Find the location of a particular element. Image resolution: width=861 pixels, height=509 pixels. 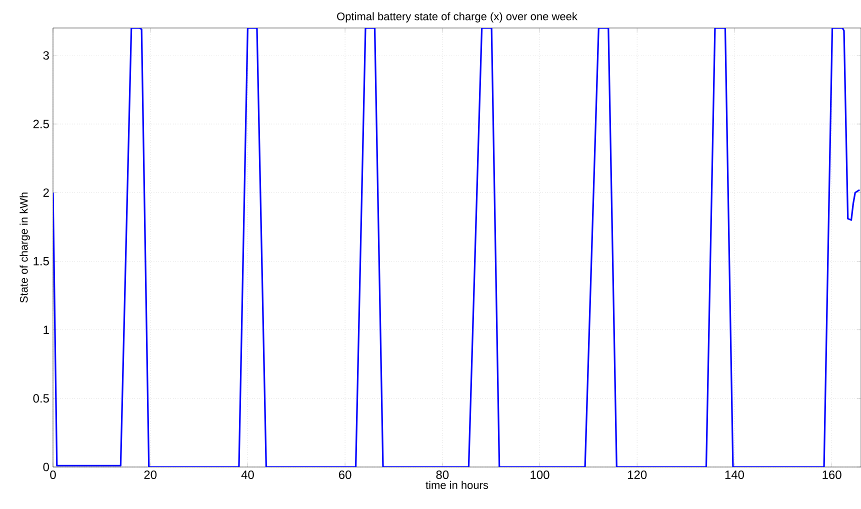

y-tick-label: 3 is located at coordinates (46, 55).